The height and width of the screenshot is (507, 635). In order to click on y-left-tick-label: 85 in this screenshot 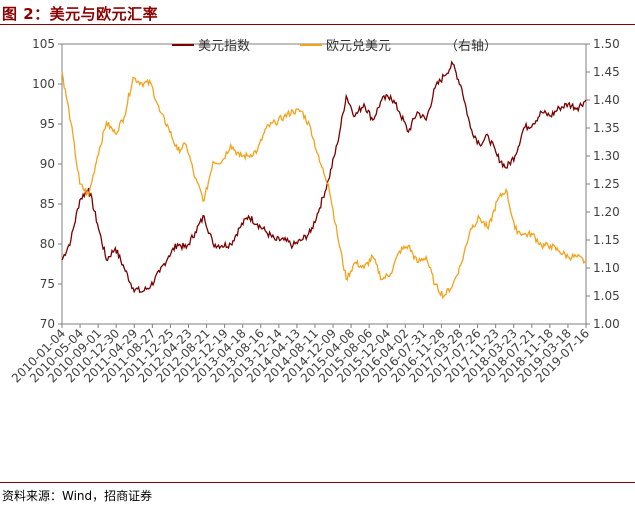, I will do `click(47, 204)`.